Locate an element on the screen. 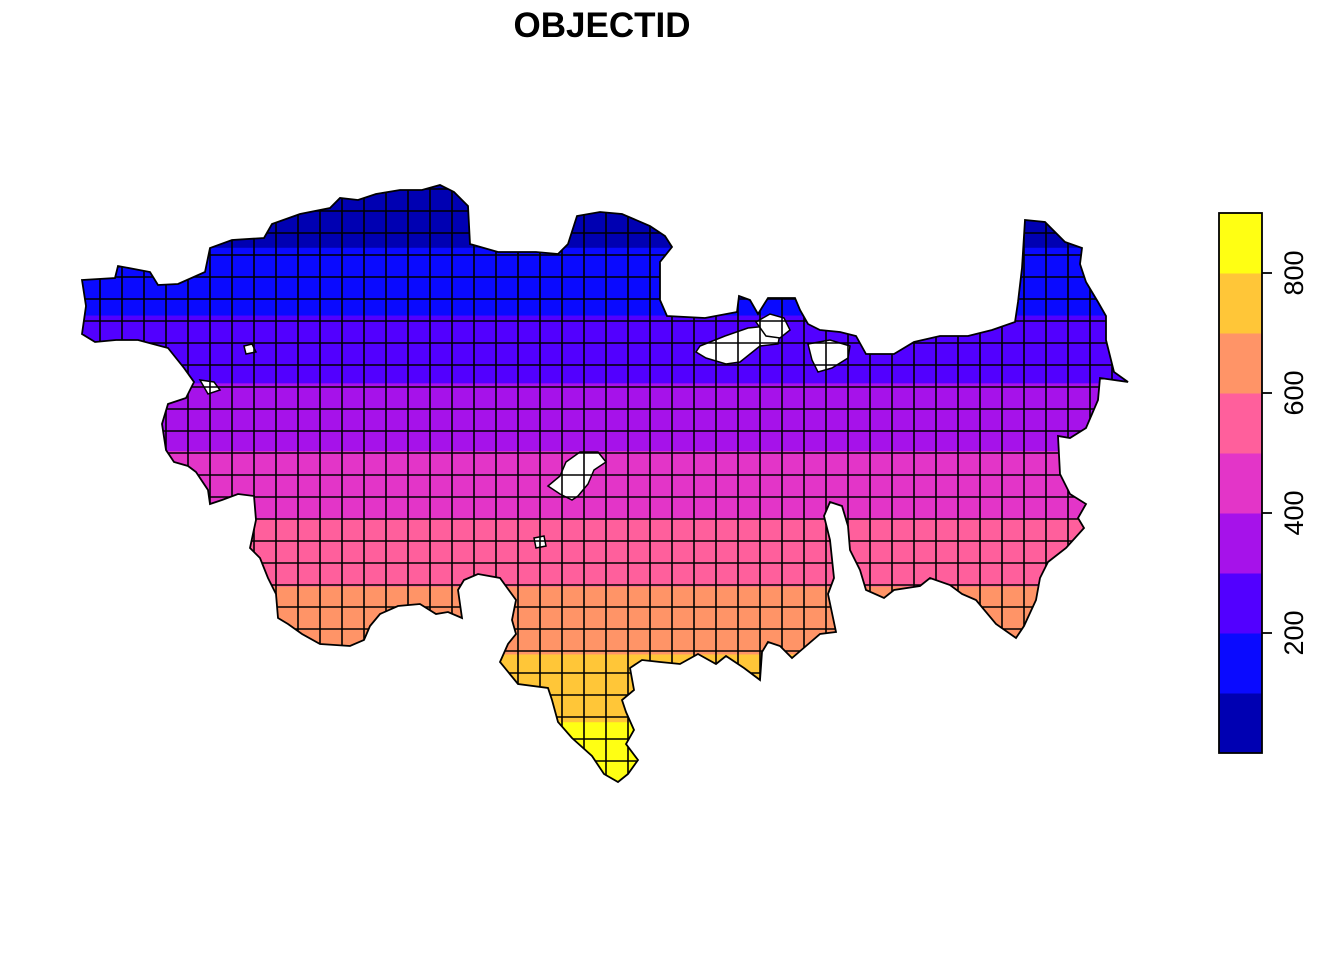 This screenshot has width=1344, height=960. legend-tick-label-3: 800 is located at coordinates (1294, 272).